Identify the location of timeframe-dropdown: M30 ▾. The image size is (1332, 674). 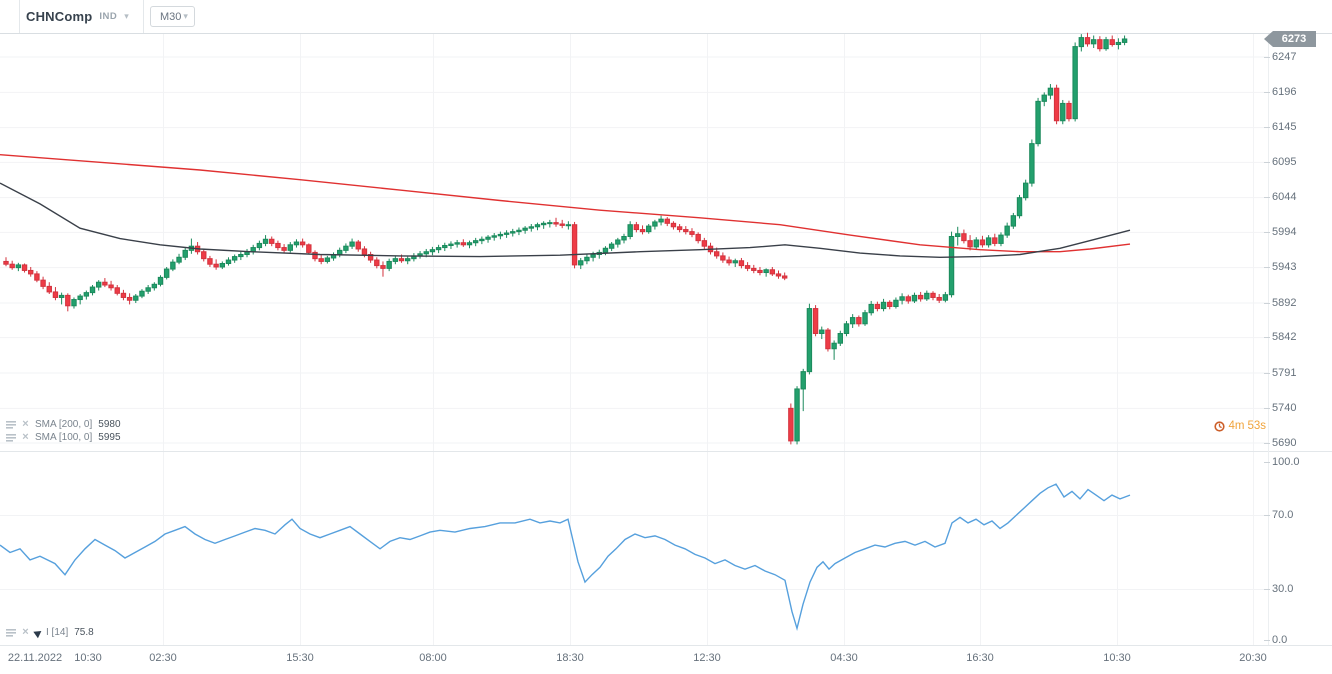
(172, 16).